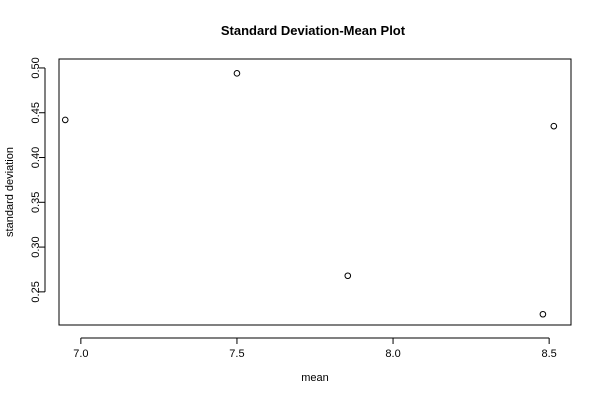  I want to click on x-tick-label: 7.0, so click(80, 354).